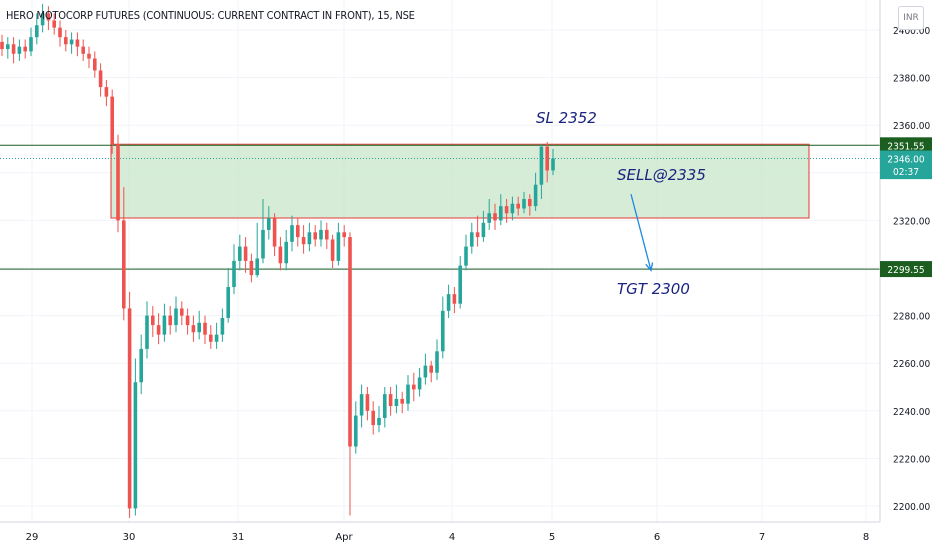 Image resolution: width=932 pixels, height=550 pixels. I want to click on price-tag-label: 02:37, so click(906, 172).